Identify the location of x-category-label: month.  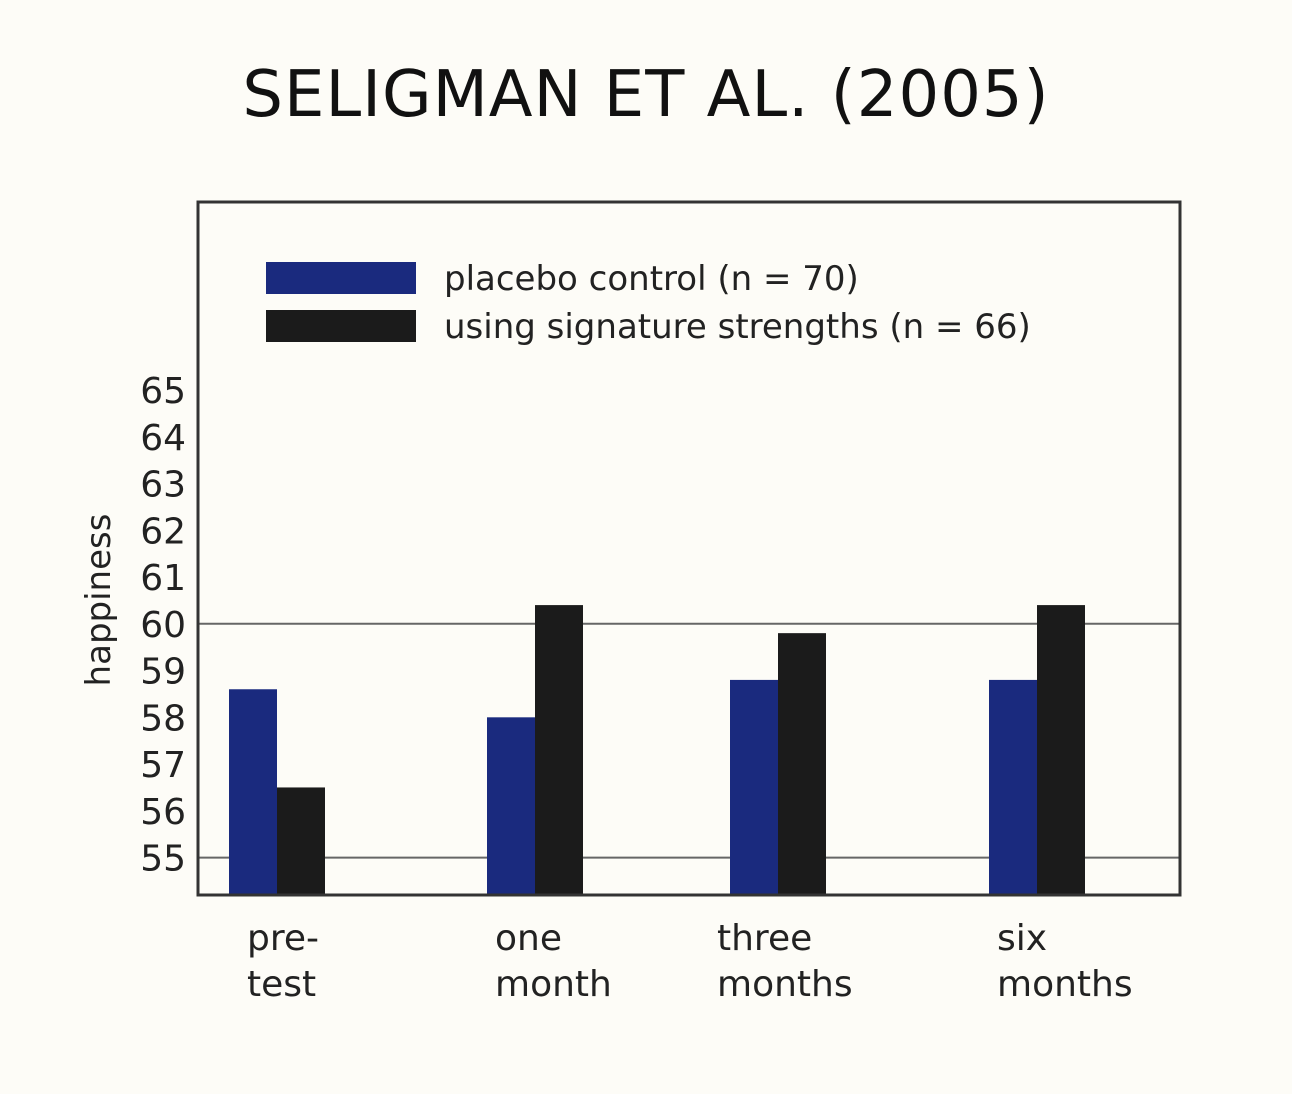
(553, 984).